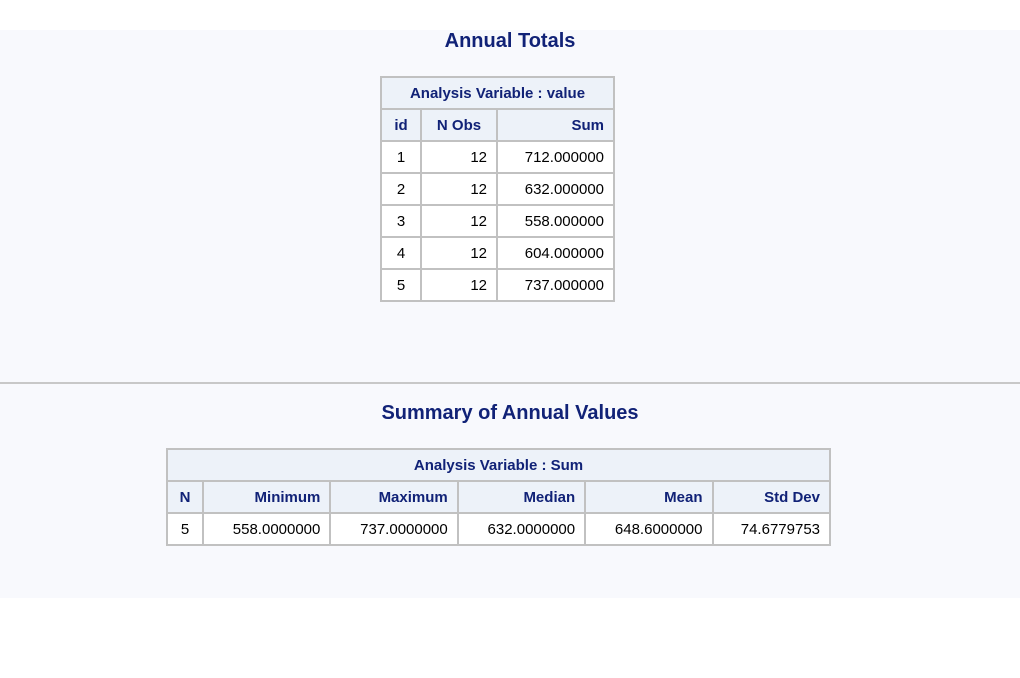 Image resolution: width=1020 pixels, height=678 pixels. Describe the element at coordinates (510, 413) in the screenshot. I see `summary-title: Summary of Annual Values` at that location.